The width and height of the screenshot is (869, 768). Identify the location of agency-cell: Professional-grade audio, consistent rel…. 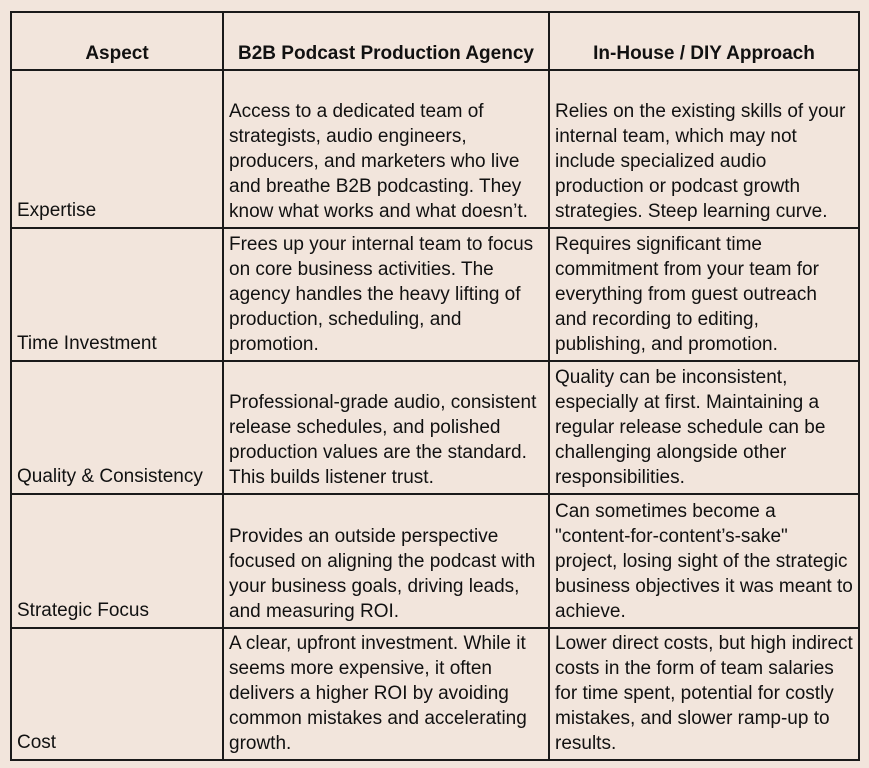
(386, 427).